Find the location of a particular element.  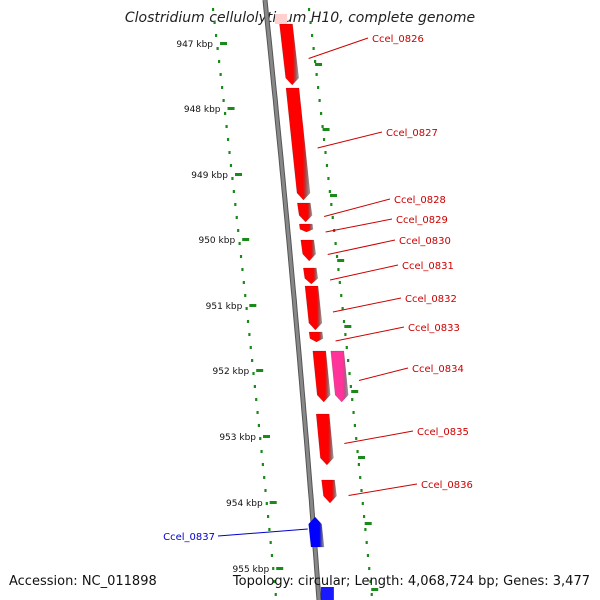

scale-label: 955 kbp is located at coordinates (251, 570).